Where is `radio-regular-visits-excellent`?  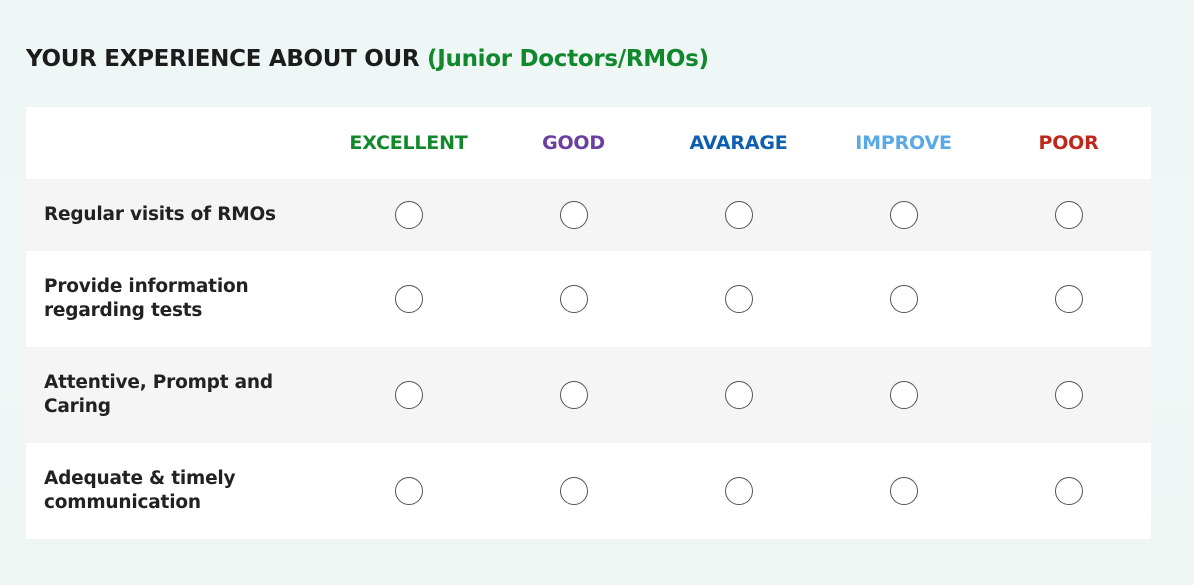 radio-regular-visits-excellent is located at coordinates (408, 215).